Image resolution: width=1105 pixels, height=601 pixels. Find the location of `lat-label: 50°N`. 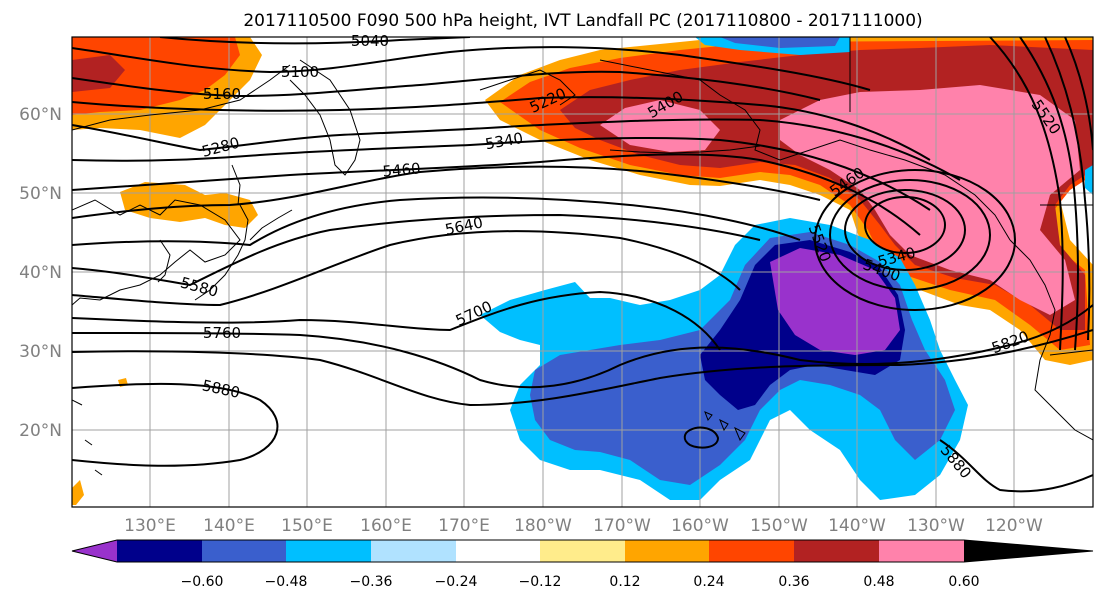

lat-label: 50°N is located at coordinates (40, 194).